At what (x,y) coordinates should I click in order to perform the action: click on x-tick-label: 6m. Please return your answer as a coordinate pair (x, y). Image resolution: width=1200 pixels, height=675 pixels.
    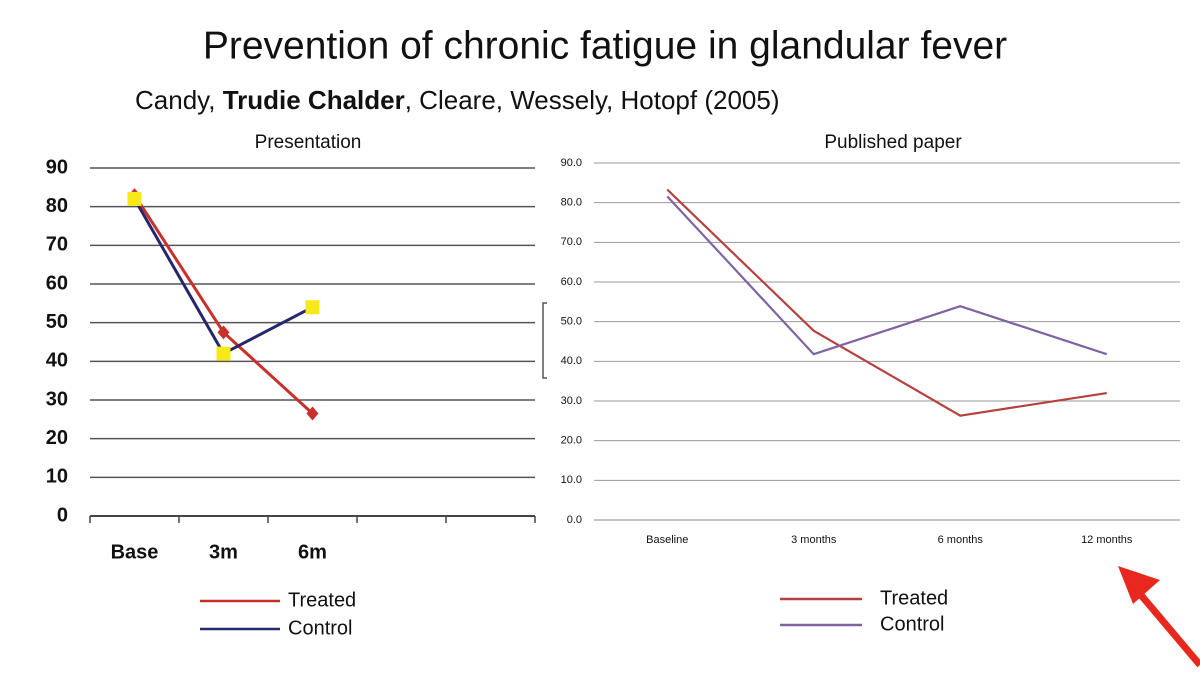
    Looking at the image, I should click on (312, 552).